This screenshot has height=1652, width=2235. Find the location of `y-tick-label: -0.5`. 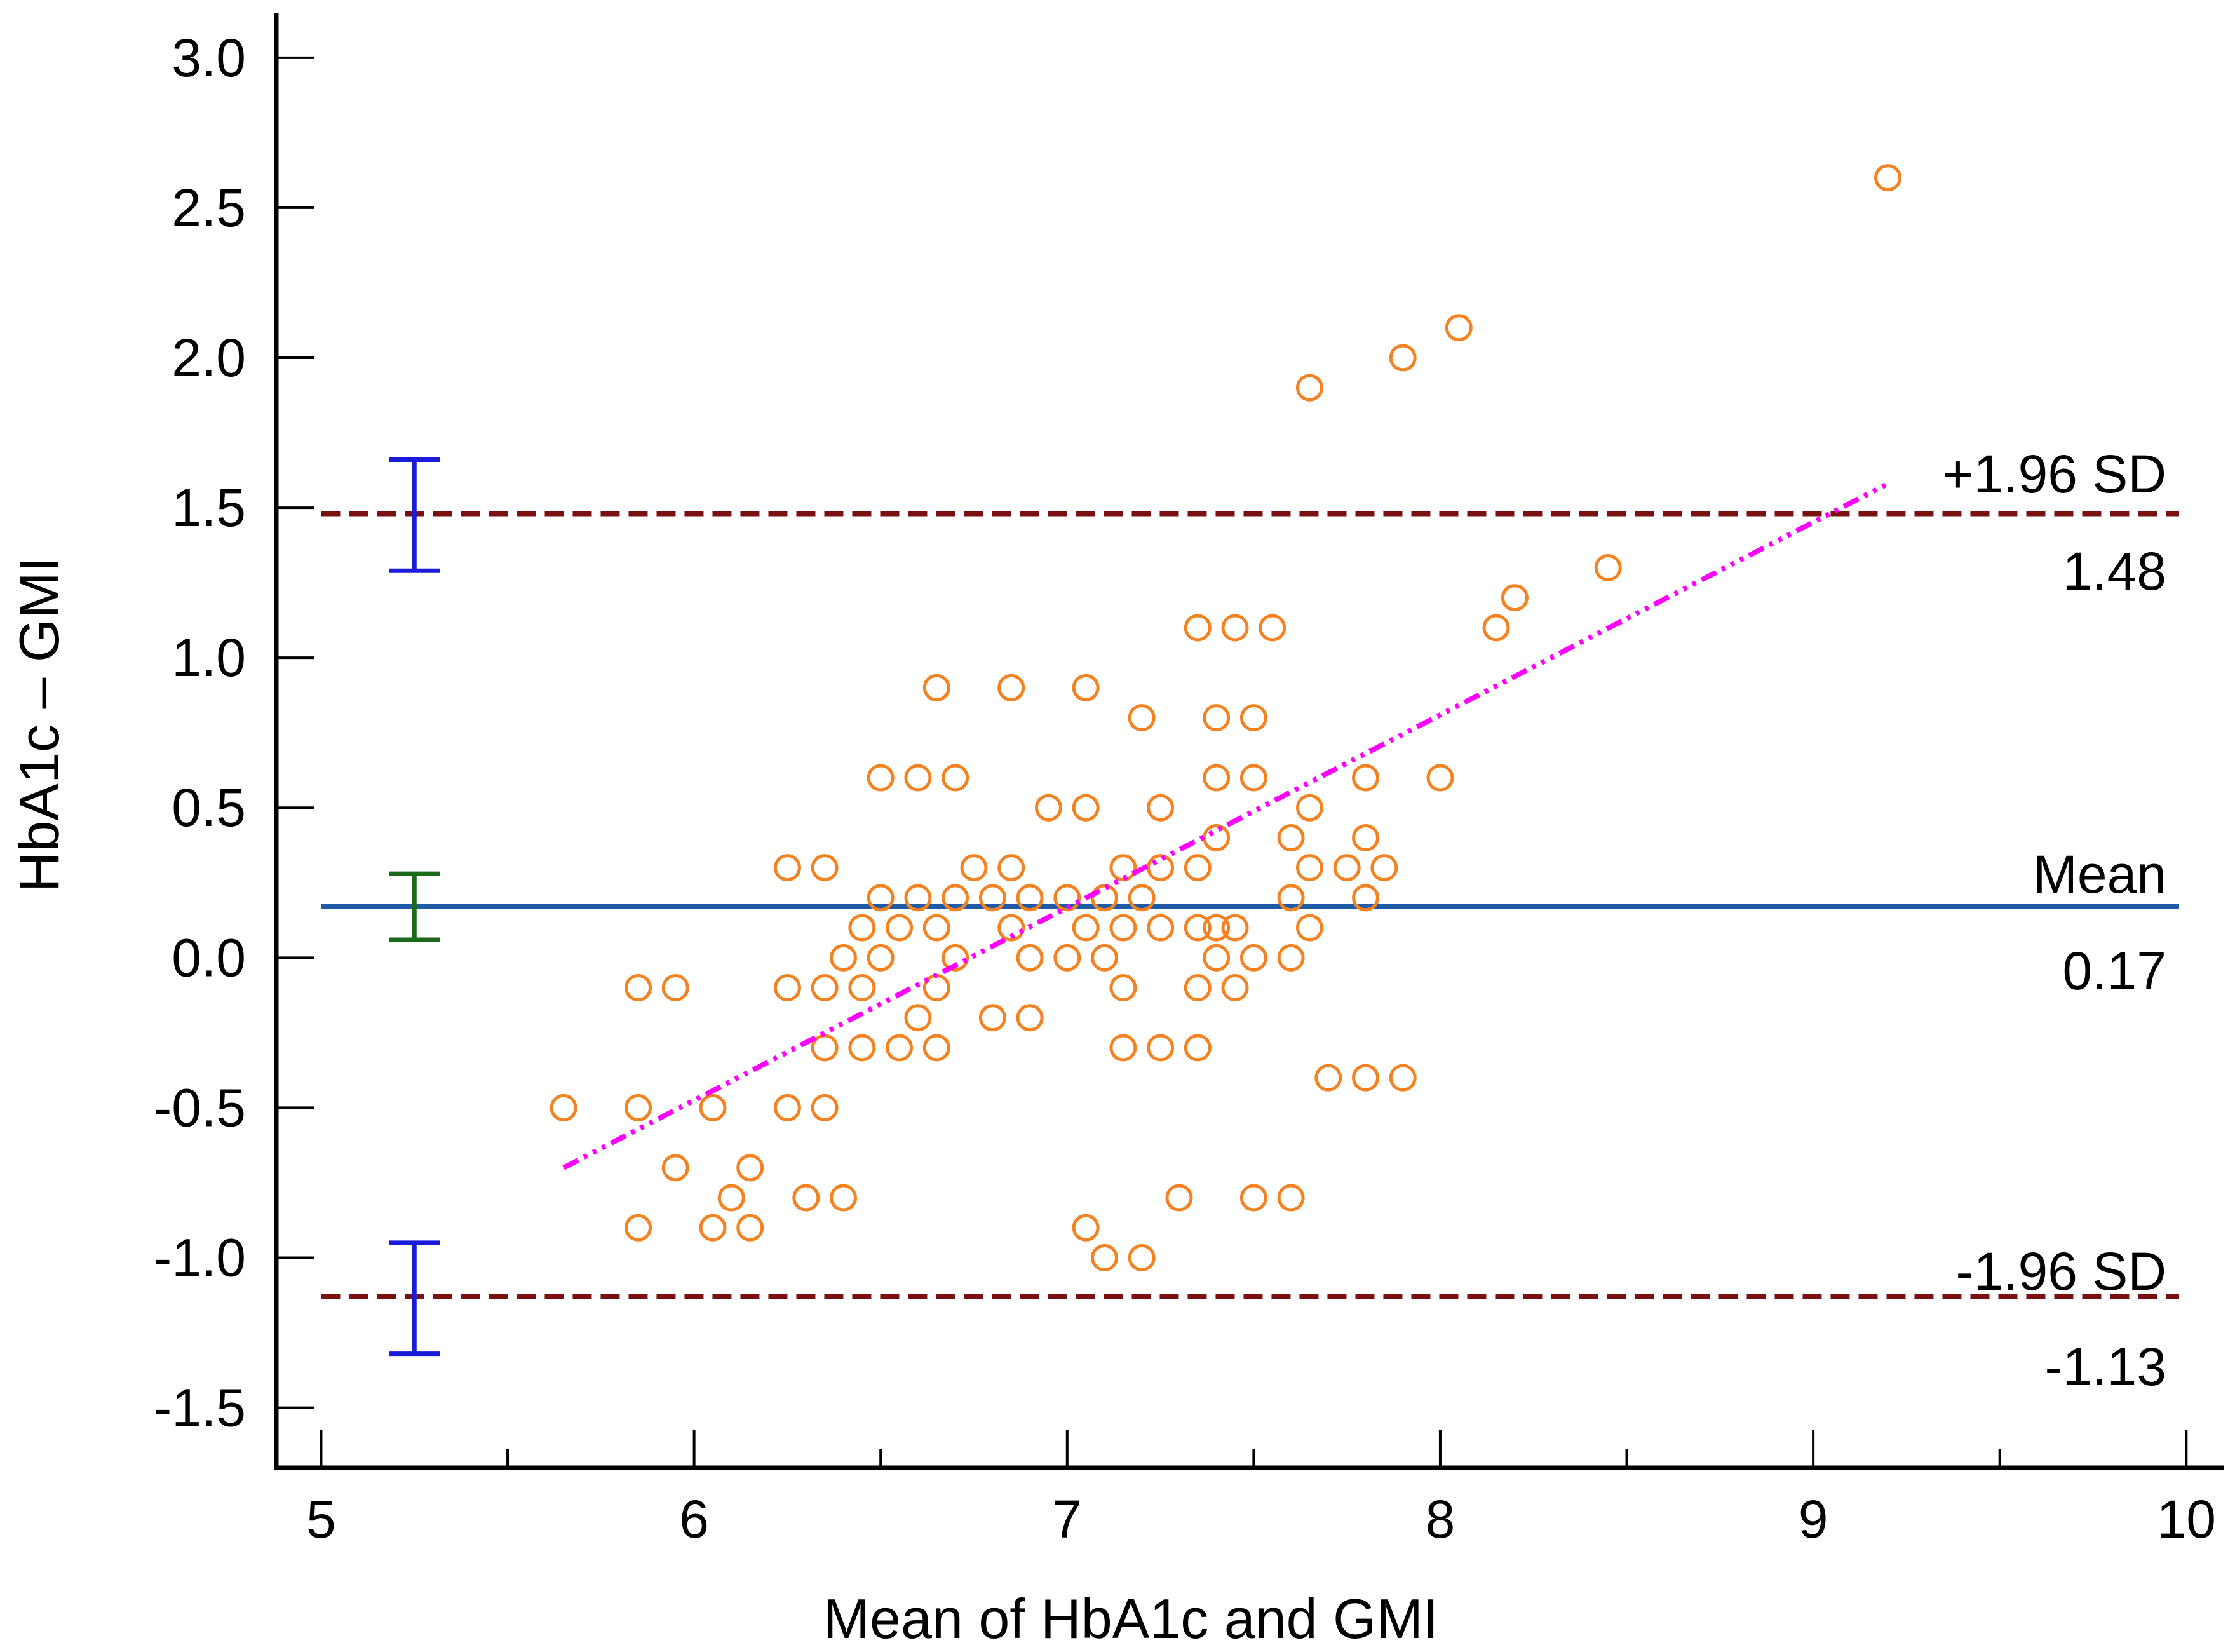

y-tick-label: -0.5 is located at coordinates (200, 1107).